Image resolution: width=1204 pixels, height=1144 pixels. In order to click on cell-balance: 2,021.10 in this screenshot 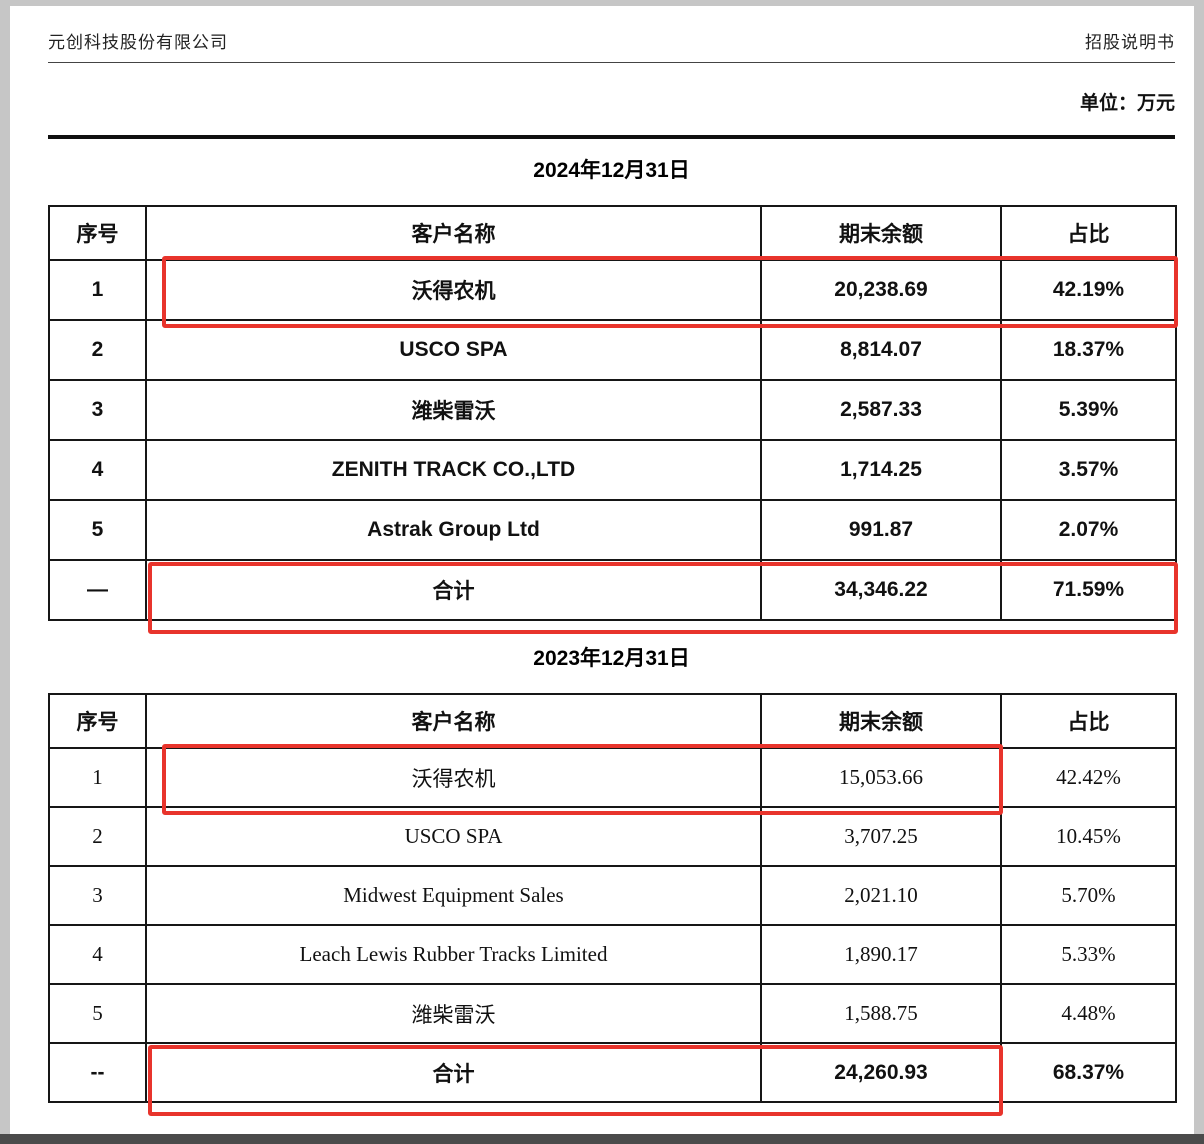, I will do `click(881, 895)`.